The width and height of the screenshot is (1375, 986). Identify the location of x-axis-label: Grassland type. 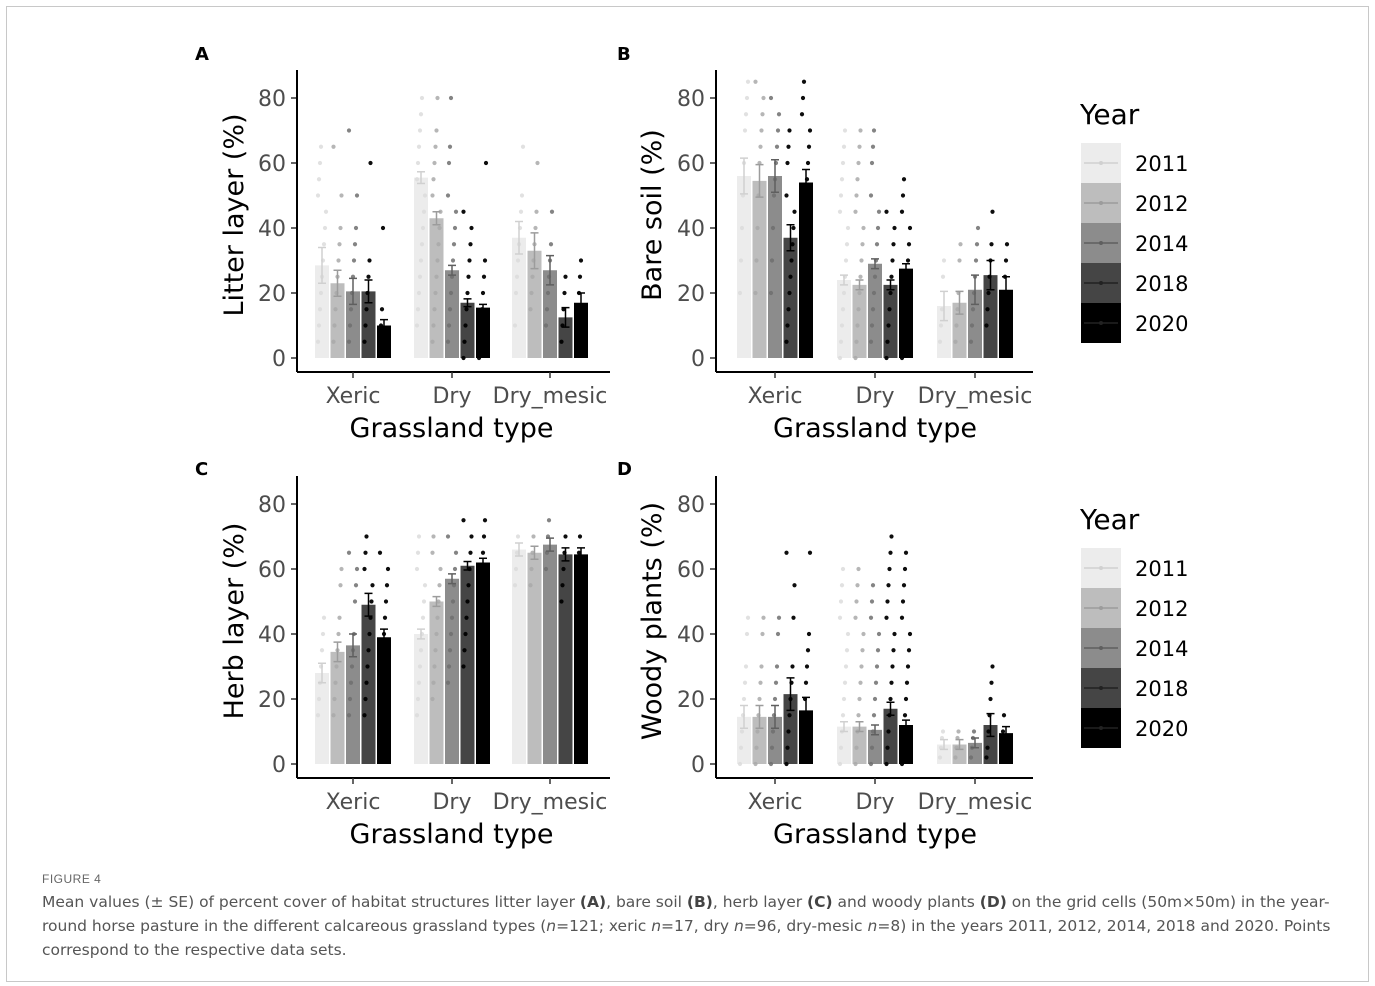
(452, 834).